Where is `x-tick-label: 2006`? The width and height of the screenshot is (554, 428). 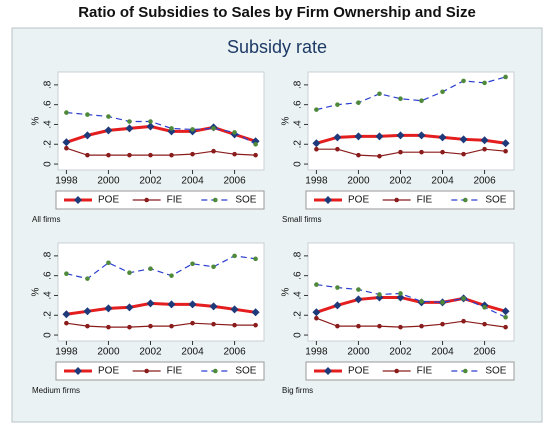
x-tick-label: 2006 is located at coordinates (234, 352).